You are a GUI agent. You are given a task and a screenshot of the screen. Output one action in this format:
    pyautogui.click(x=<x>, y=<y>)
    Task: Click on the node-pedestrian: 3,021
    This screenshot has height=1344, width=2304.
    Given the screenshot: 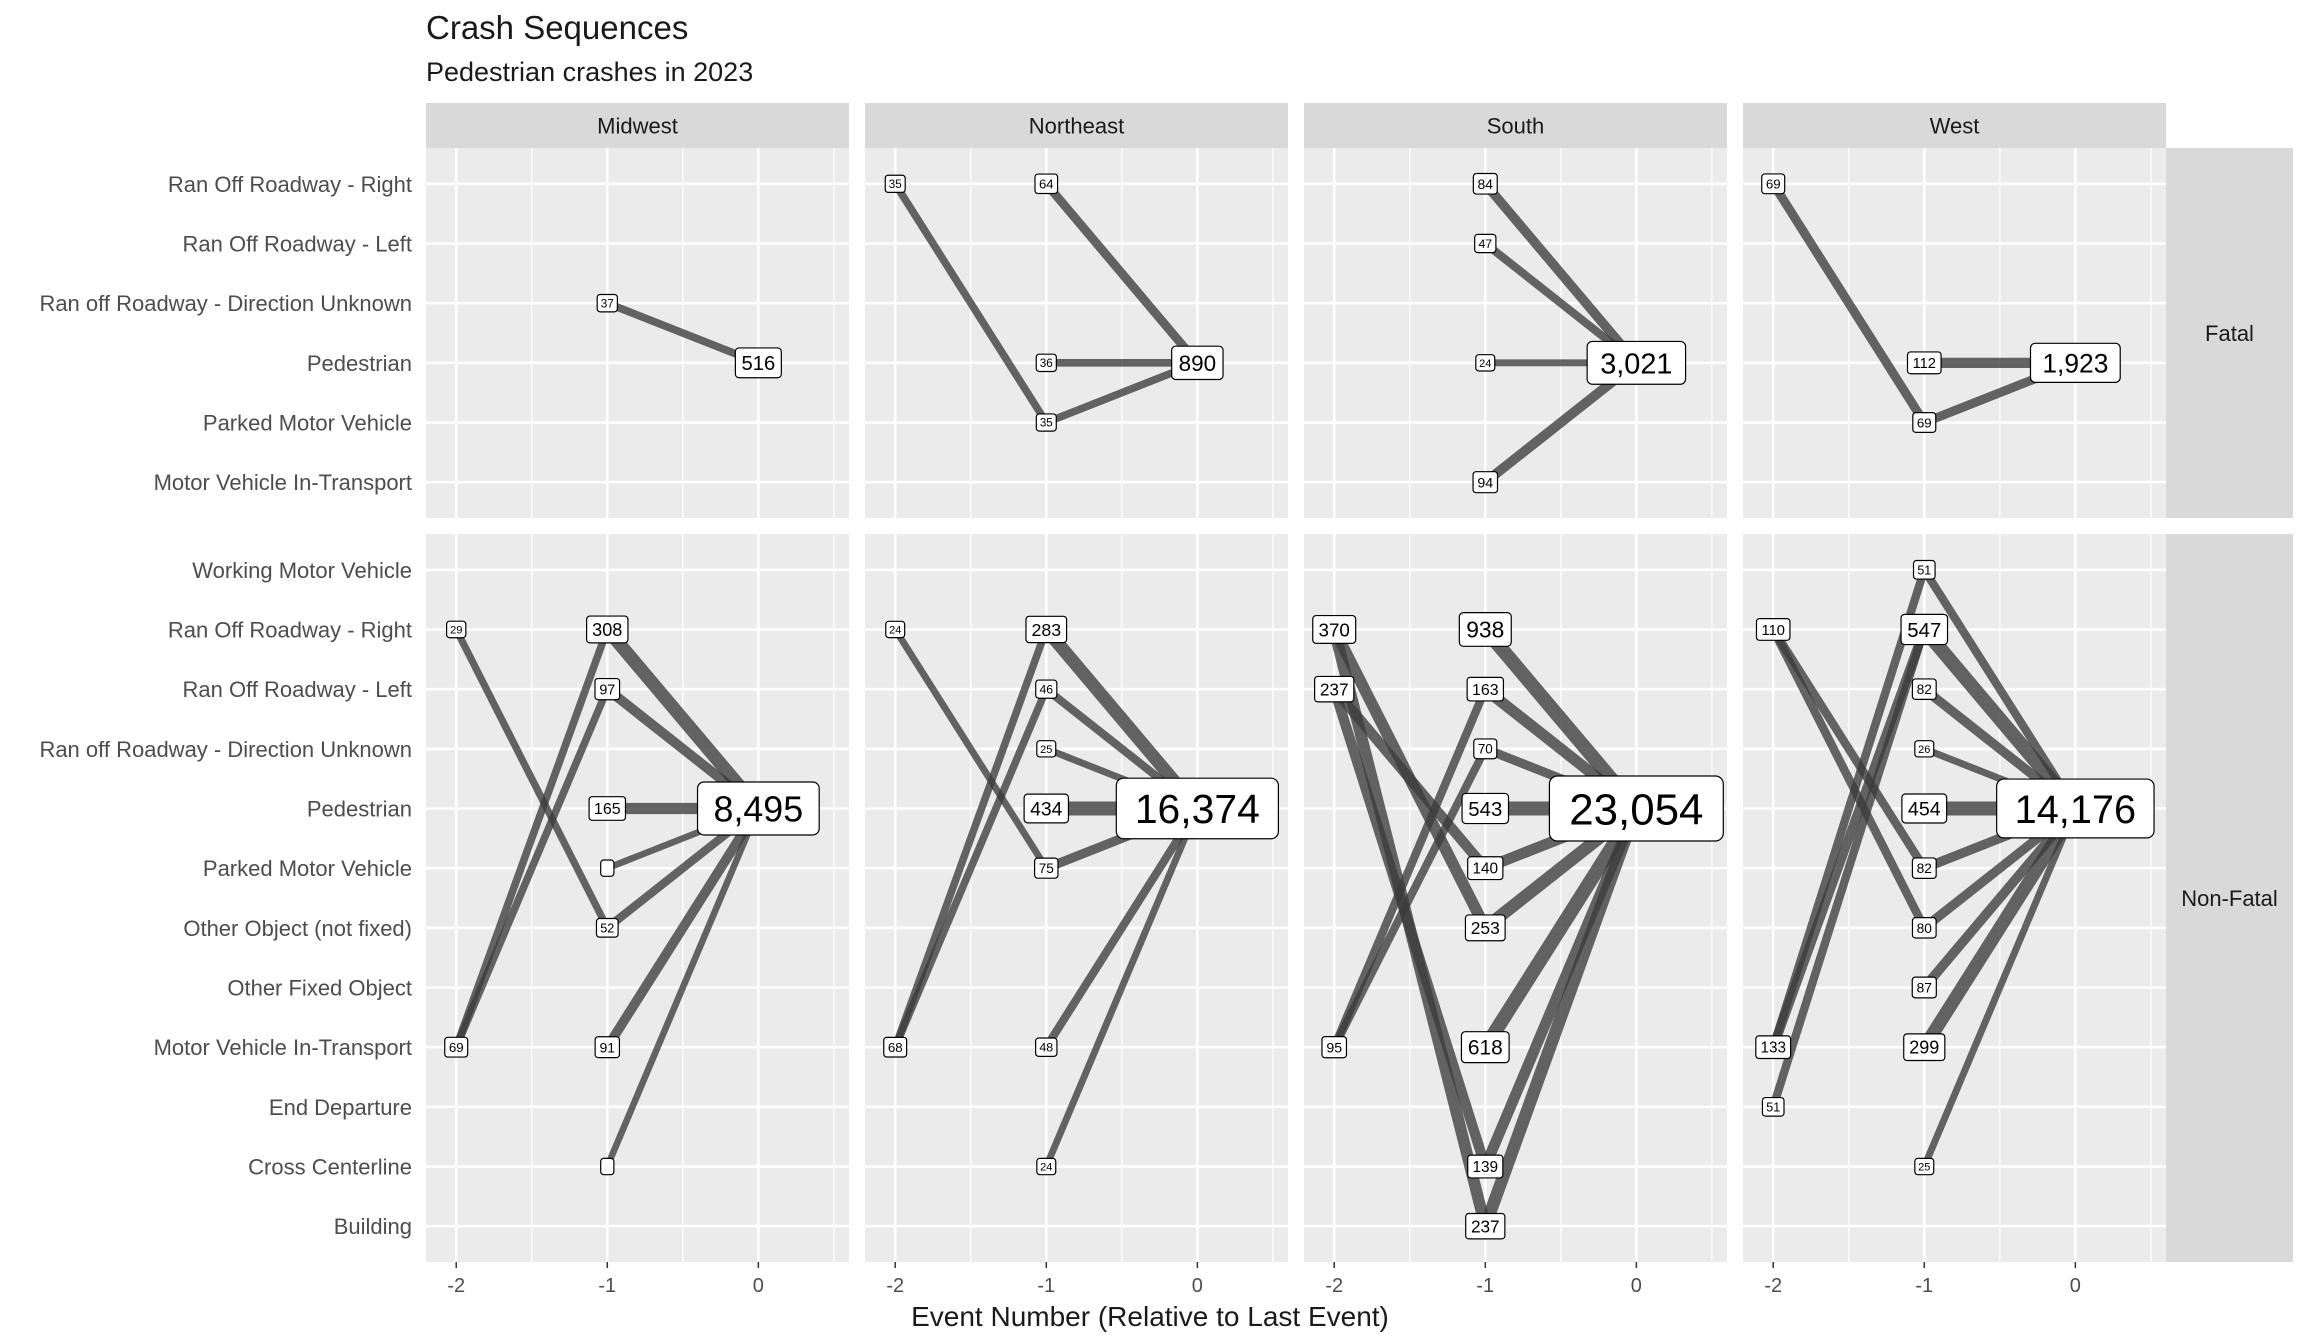 What is the action you would take?
    pyautogui.click(x=1636, y=362)
    